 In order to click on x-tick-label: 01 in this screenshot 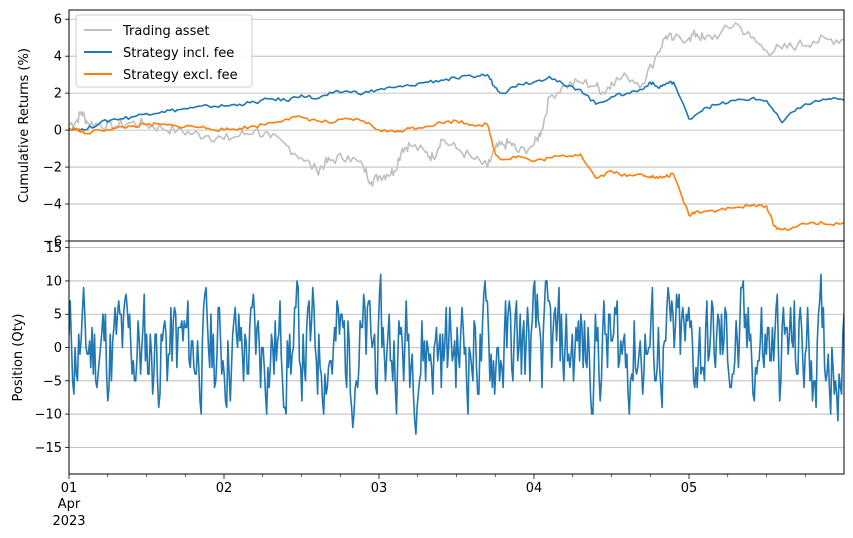, I will do `click(69, 488)`.